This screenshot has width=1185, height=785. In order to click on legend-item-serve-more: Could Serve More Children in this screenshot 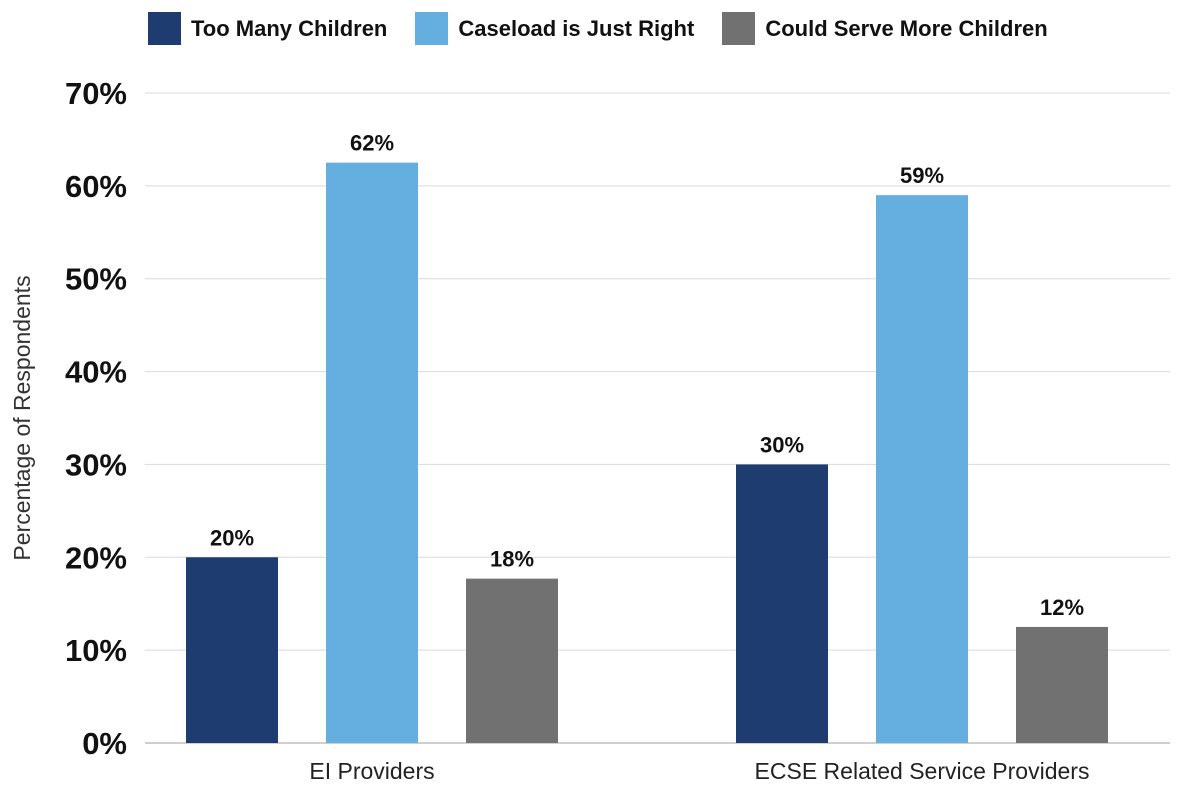, I will do `click(885, 28)`.